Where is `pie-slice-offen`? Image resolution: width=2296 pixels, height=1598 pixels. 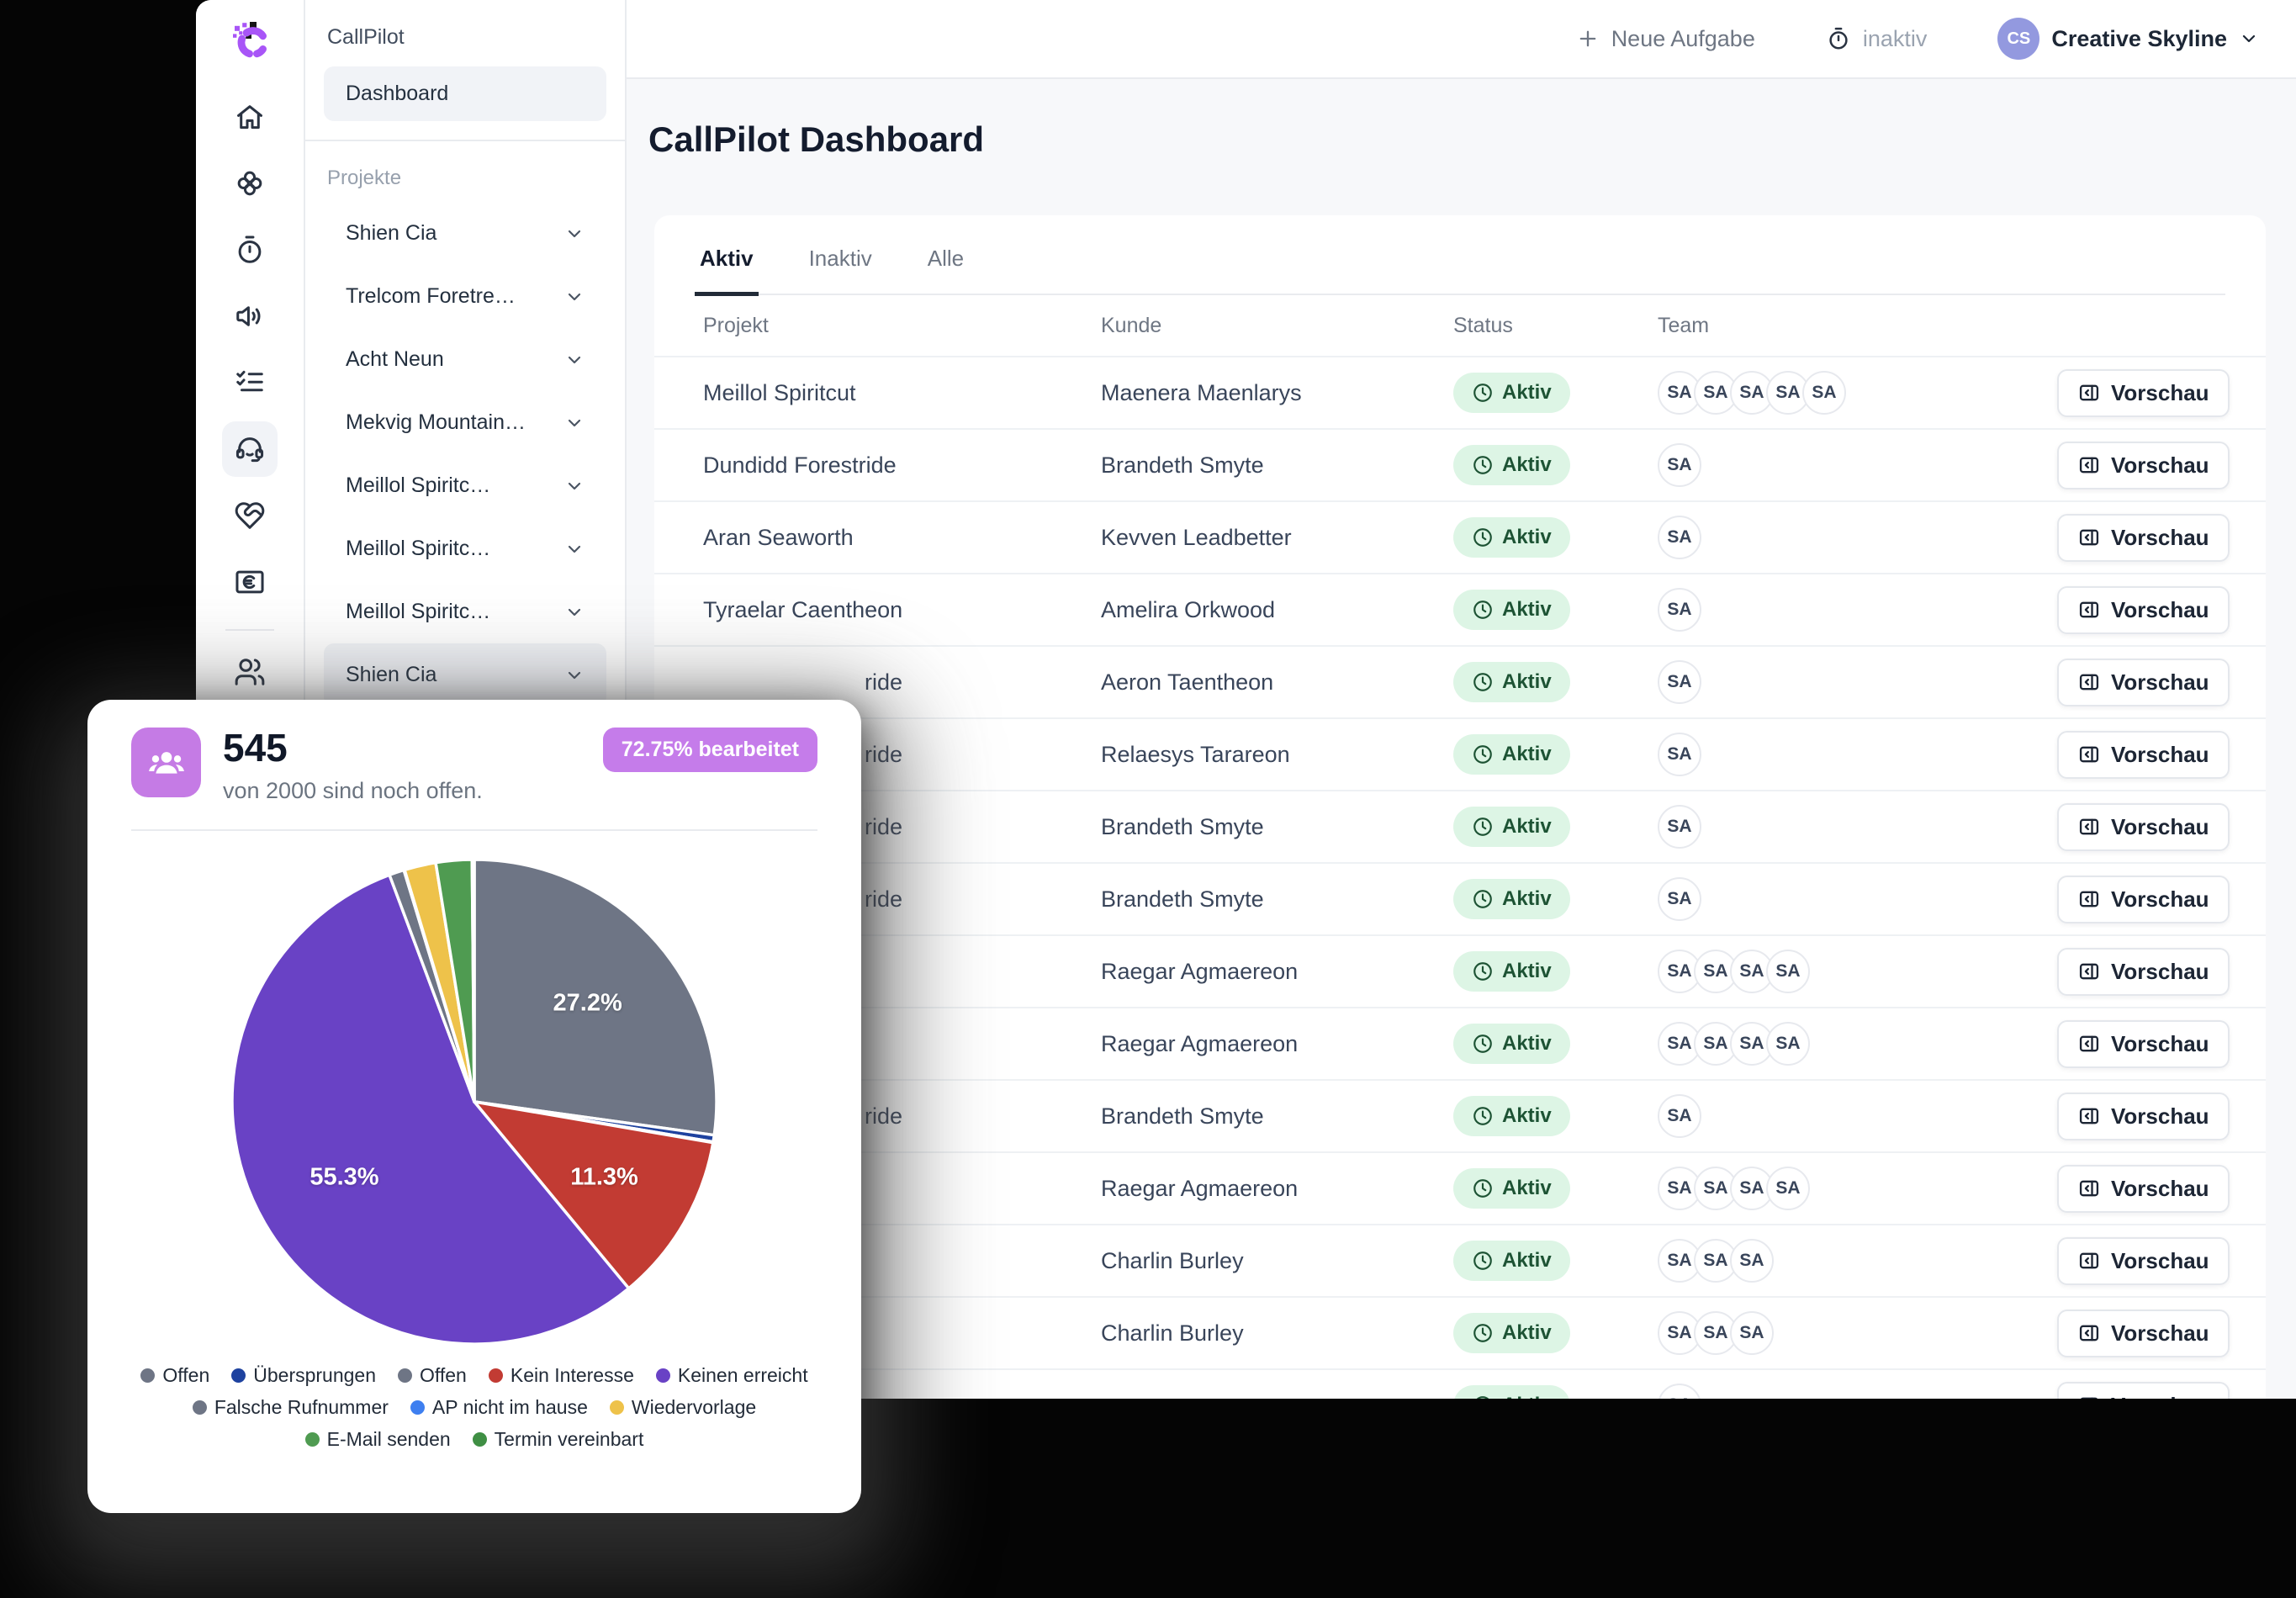 pie-slice-offen is located at coordinates (595, 998).